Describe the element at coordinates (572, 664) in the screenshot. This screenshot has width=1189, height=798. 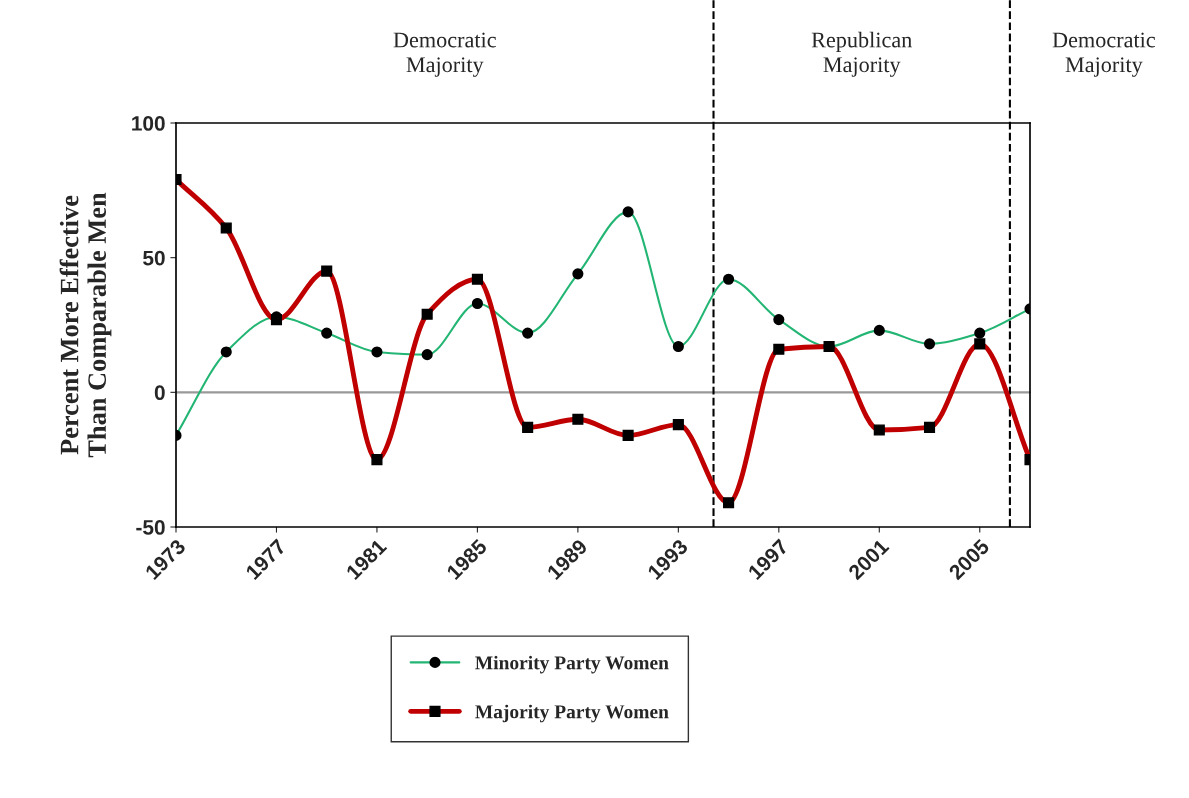
I see `legend-label: Minority Party Women` at that location.